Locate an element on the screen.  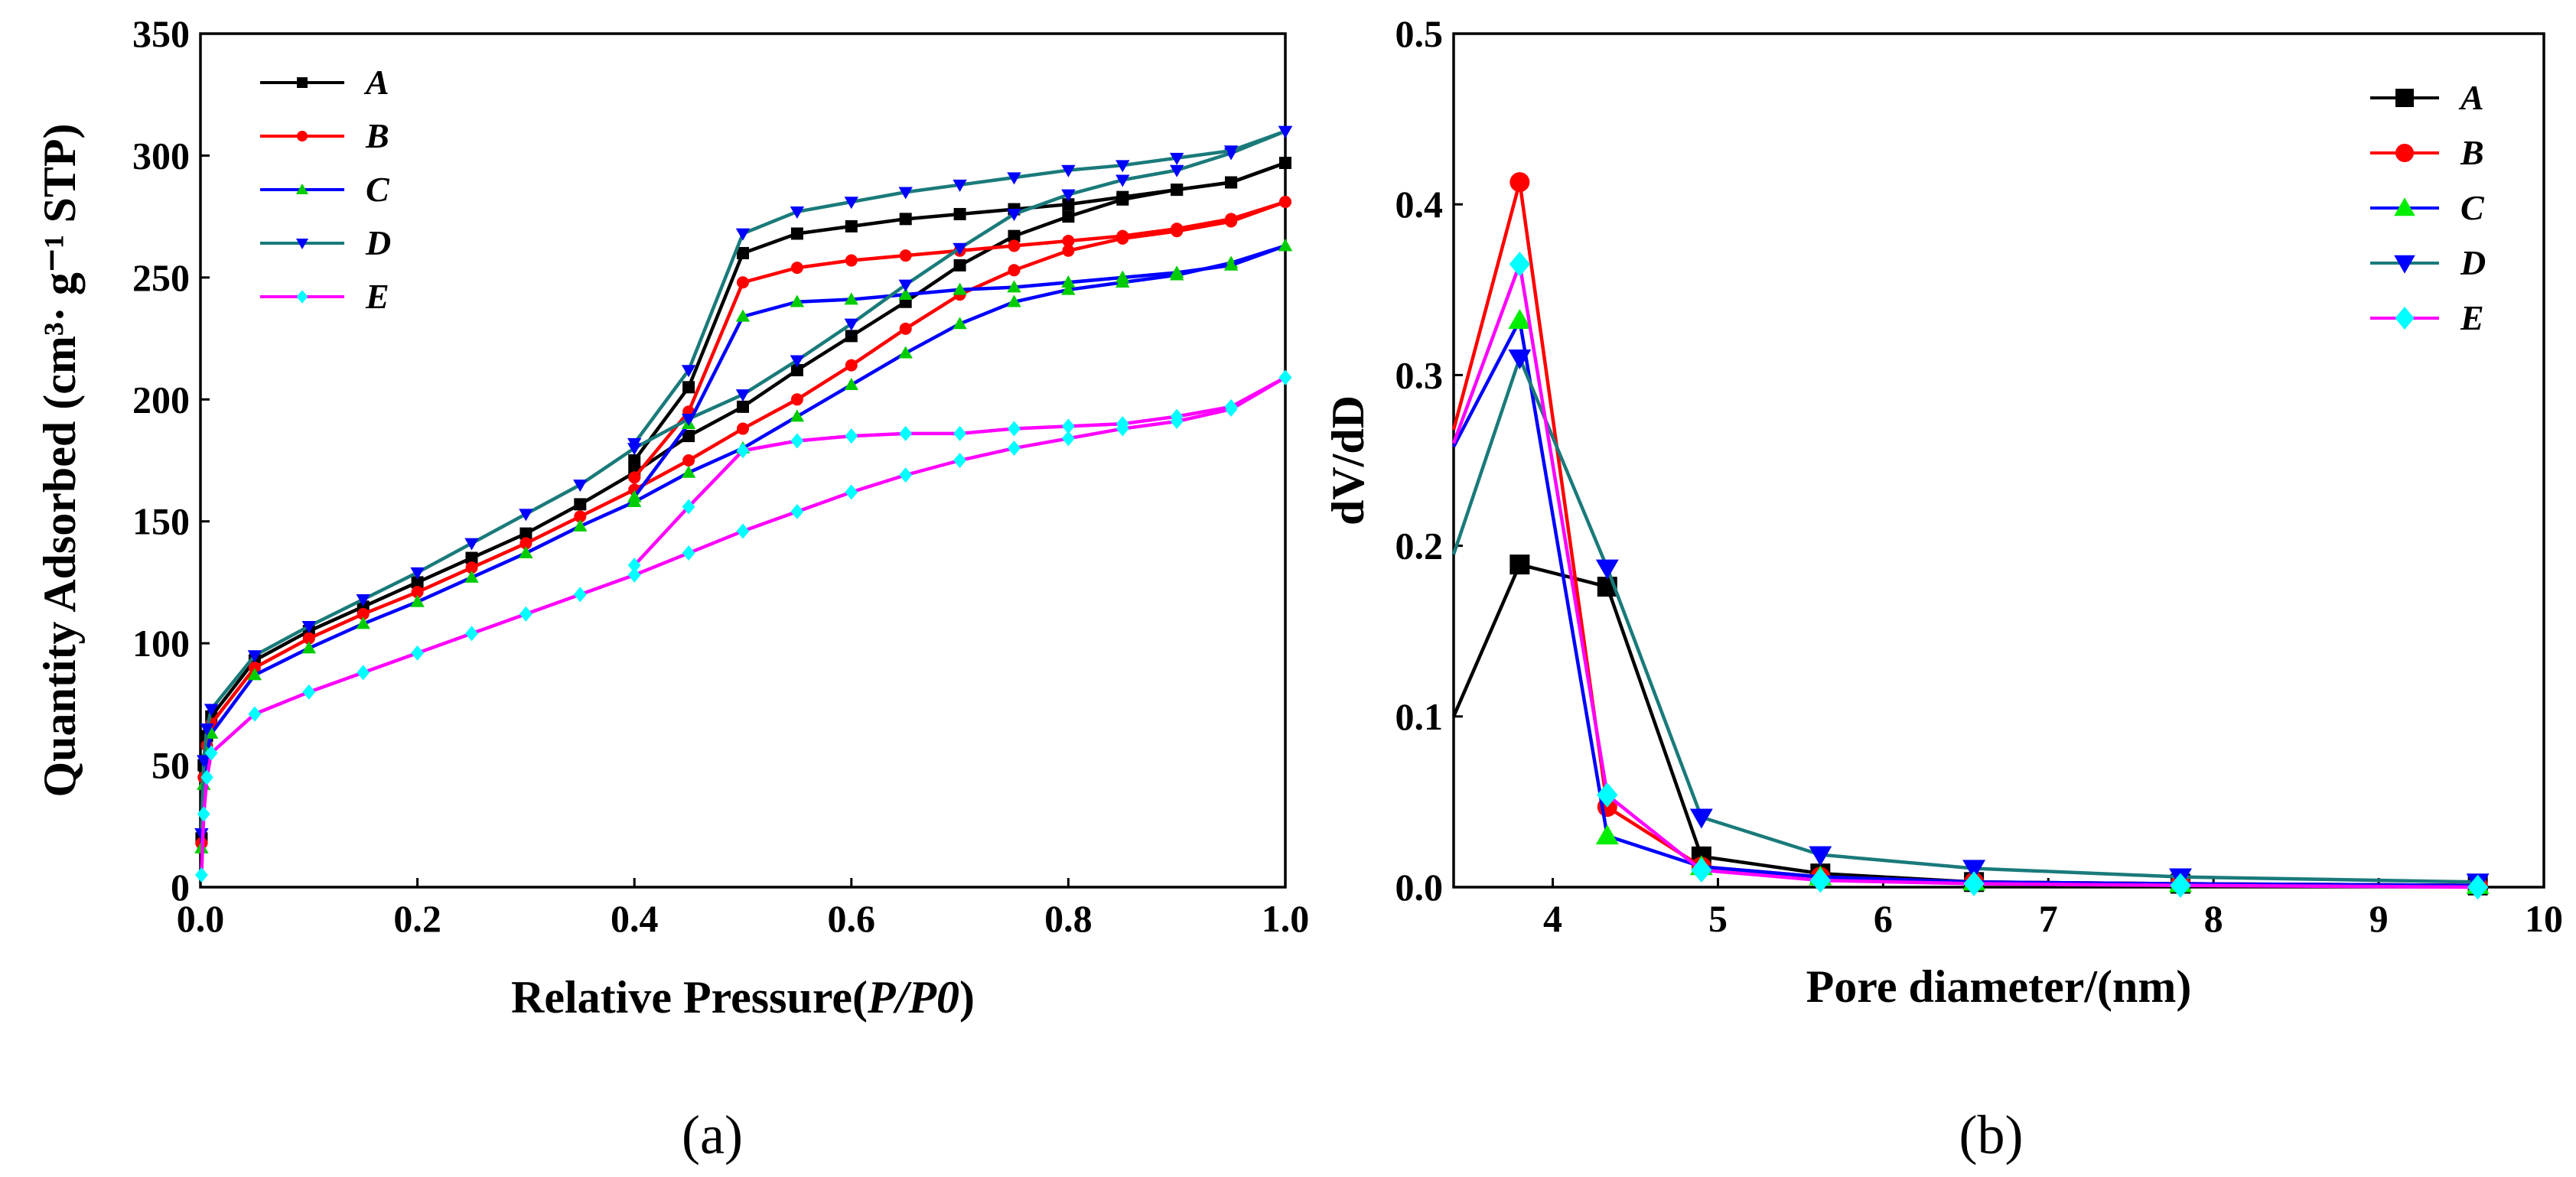
a-y-tick-label: 200 is located at coordinates (161, 399).